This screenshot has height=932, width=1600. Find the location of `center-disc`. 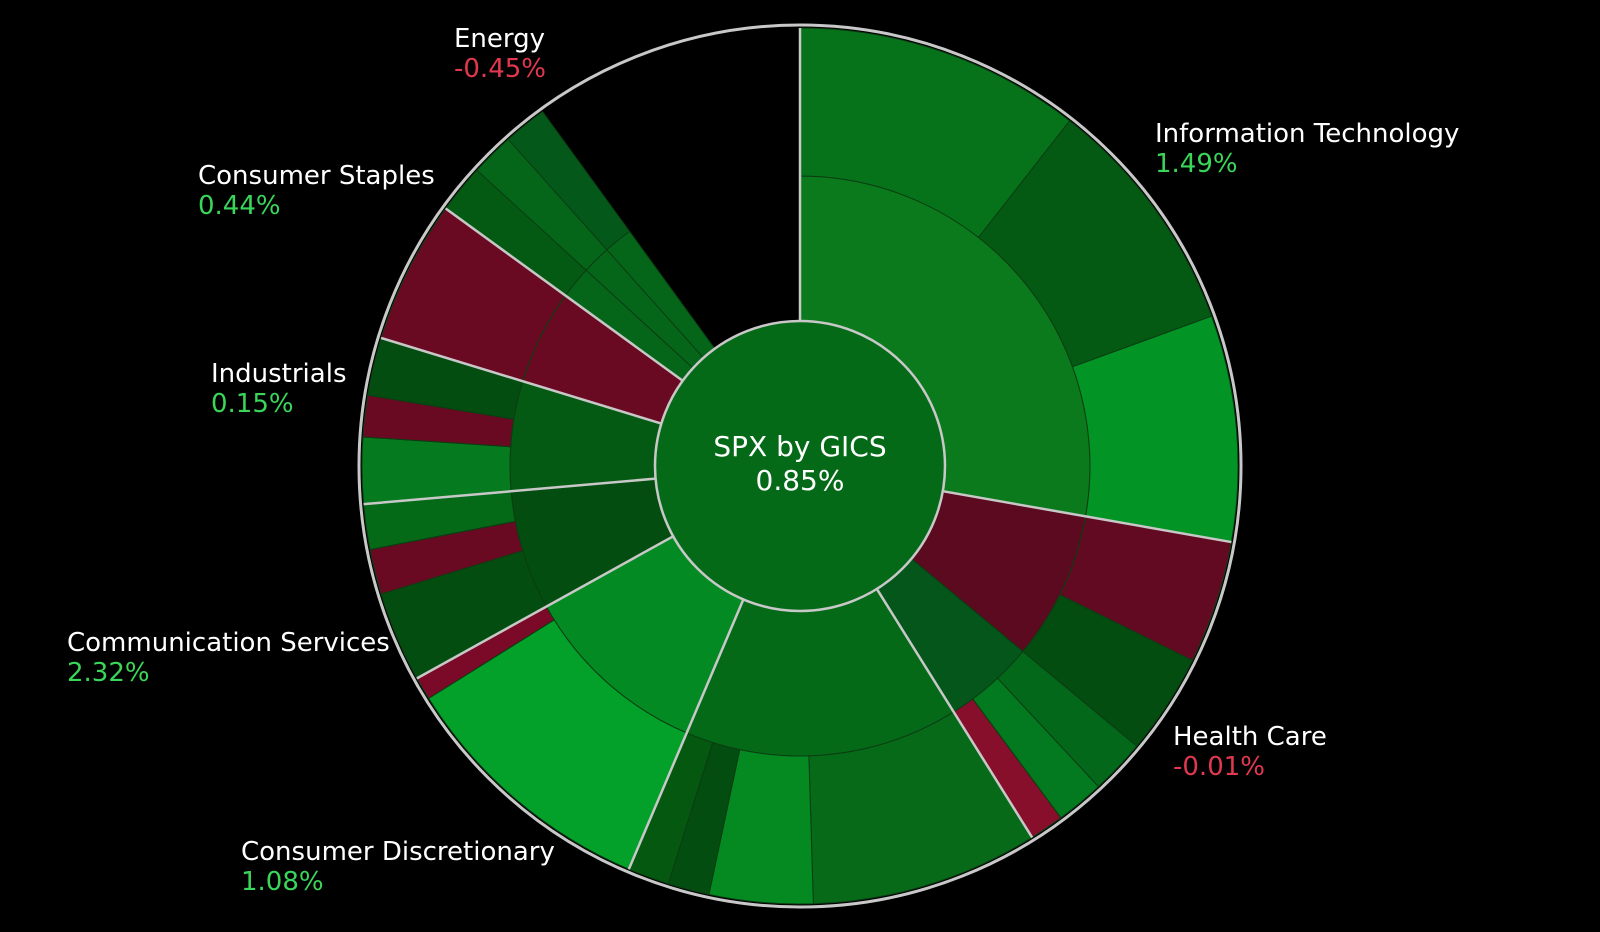

center-disc is located at coordinates (800, 466).